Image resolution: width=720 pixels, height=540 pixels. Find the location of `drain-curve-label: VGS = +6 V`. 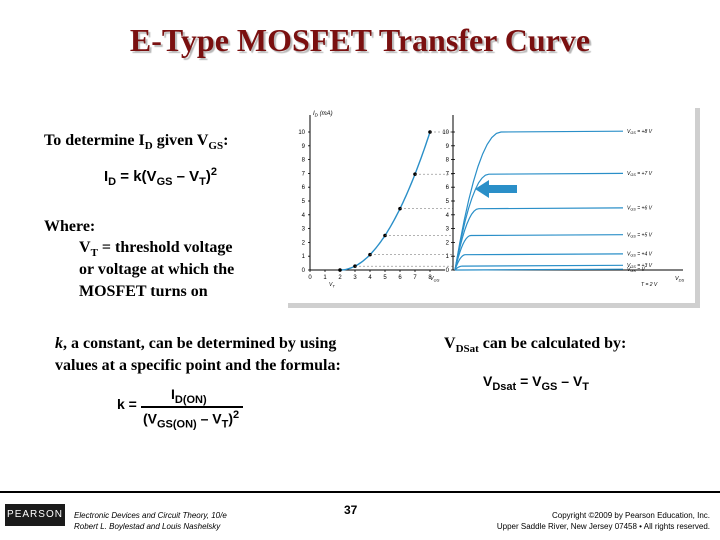

drain-curve-label: VGS = +6 V is located at coordinates (640, 209).